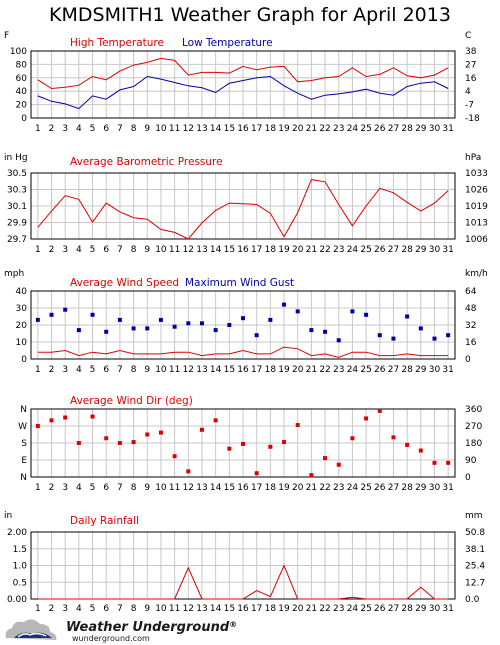 The width and height of the screenshot is (500, 645). I want to click on x-tick-label: 21, so click(311, 129).